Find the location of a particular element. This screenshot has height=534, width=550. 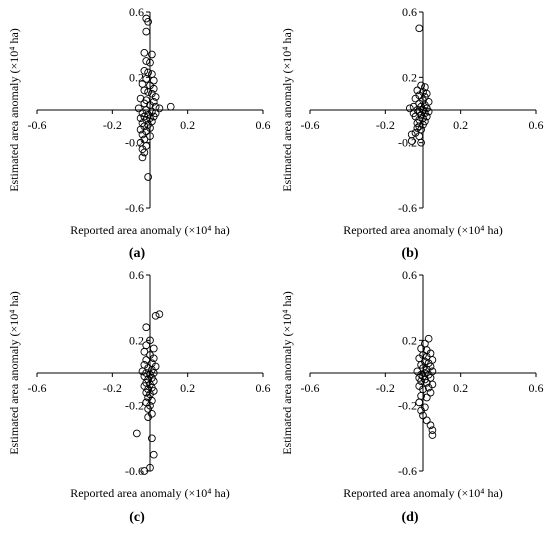

panel-label: (d) is located at coordinates (409, 517).